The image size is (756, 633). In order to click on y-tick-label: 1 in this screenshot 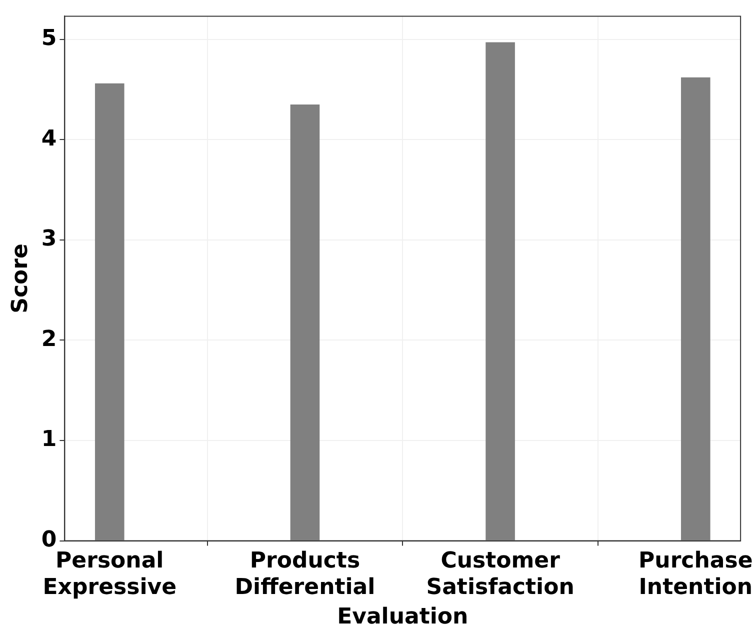, I will do `click(49, 439)`.